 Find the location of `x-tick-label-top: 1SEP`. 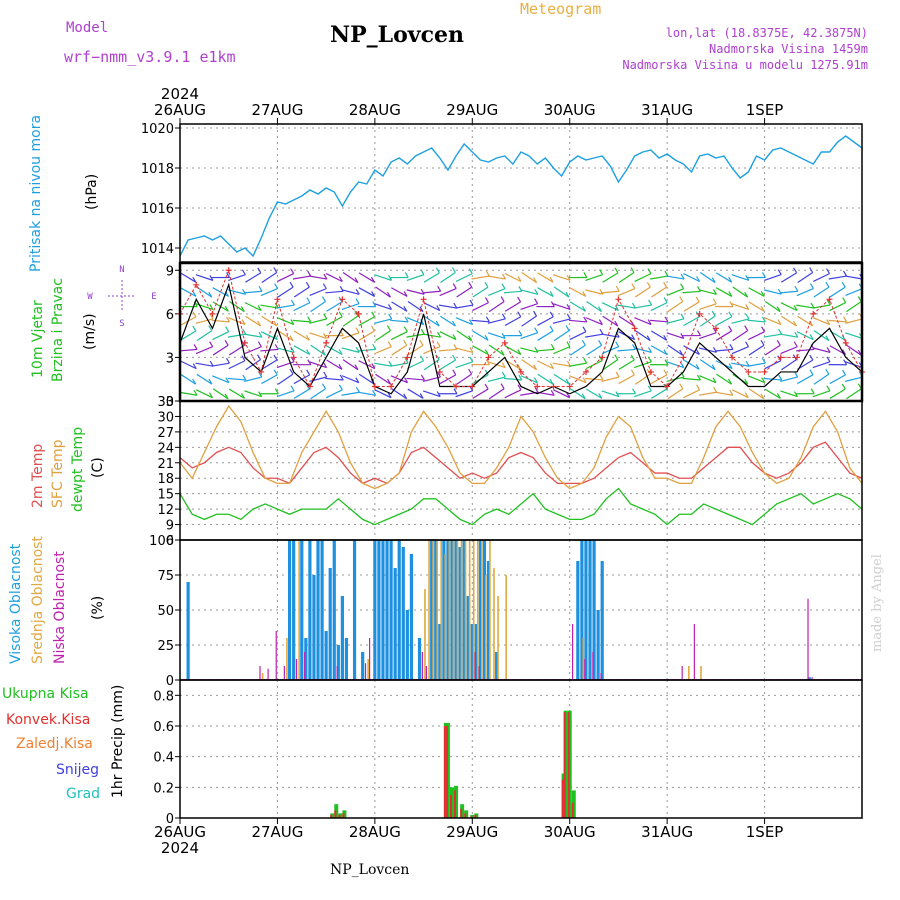

x-tick-label-top: 1SEP is located at coordinates (765, 110).